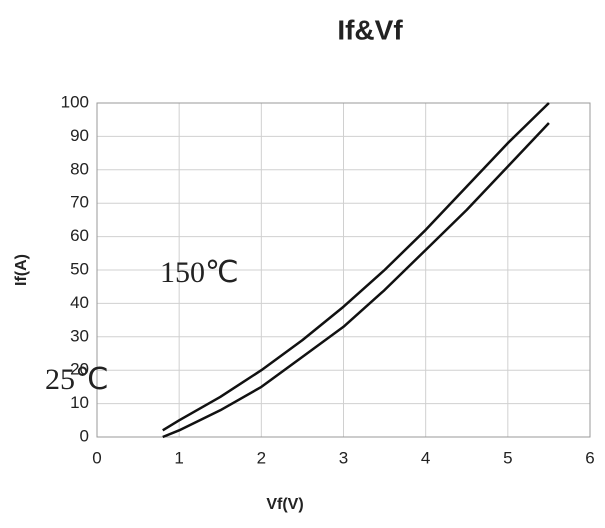 The height and width of the screenshot is (528, 605). What do you see at coordinates (178, 457) in the screenshot?
I see `x-tick-label: 1` at bounding box center [178, 457].